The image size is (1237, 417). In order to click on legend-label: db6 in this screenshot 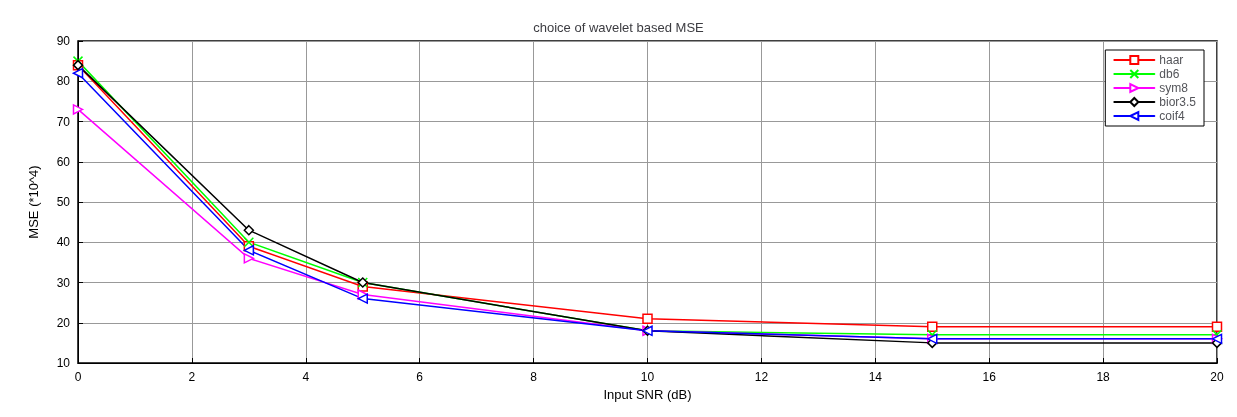, I will do `click(1169, 74)`.